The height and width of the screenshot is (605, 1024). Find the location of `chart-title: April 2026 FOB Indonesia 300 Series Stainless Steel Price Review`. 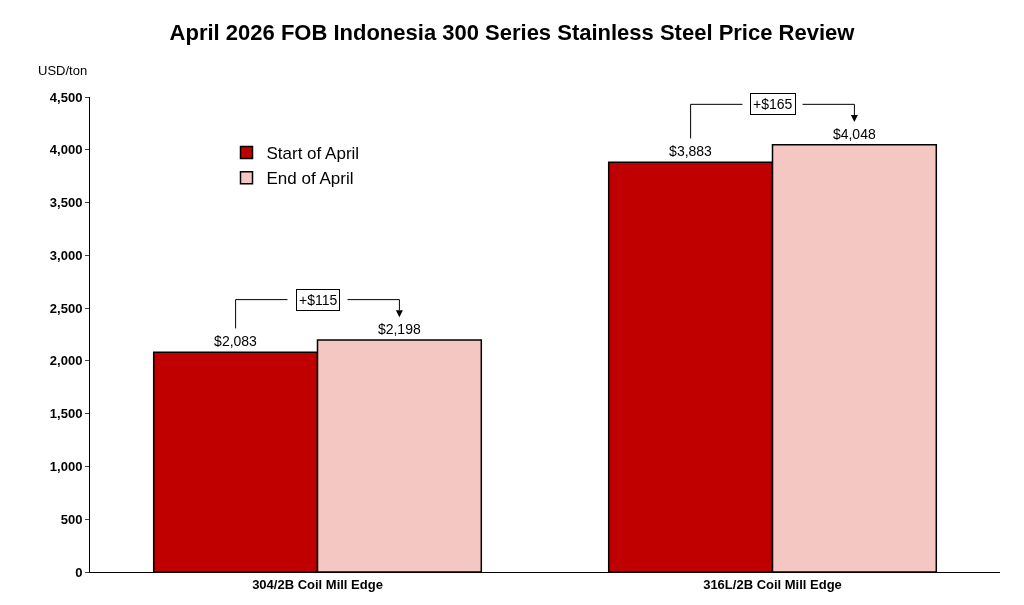

chart-title: April 2026 FOB Indonesia 300 Series Stainless Steel Price Review is located at coordinates (512, 32).